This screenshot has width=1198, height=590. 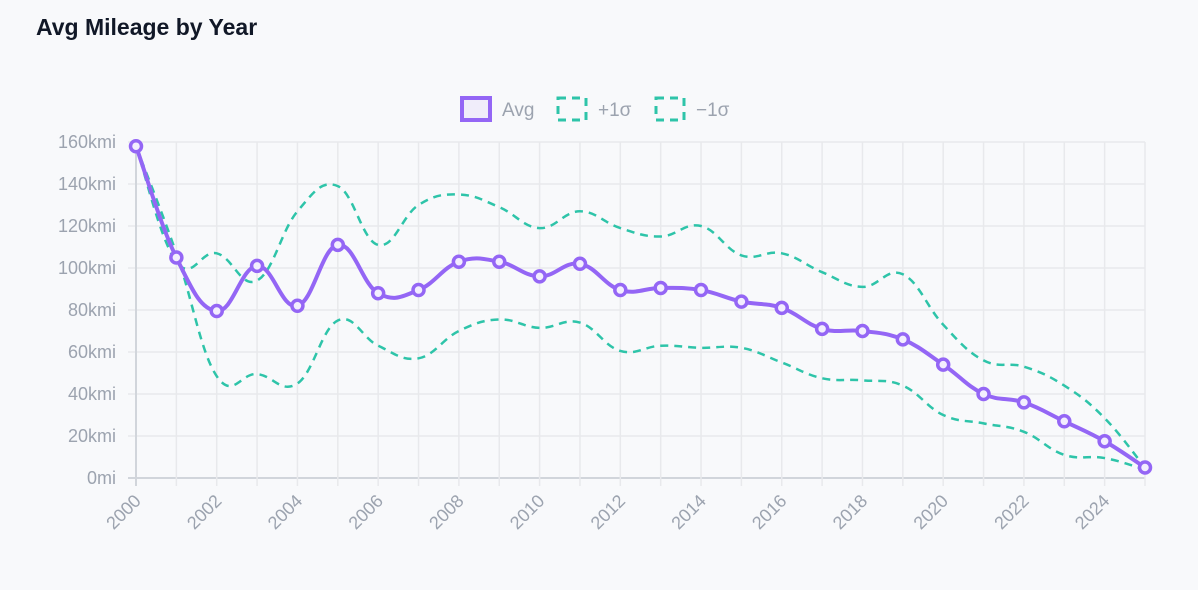 What do you see at coordinates (527, 512) in the screenshot?
I see `x-tick-label: 2010` at bounding box center [527, 512].